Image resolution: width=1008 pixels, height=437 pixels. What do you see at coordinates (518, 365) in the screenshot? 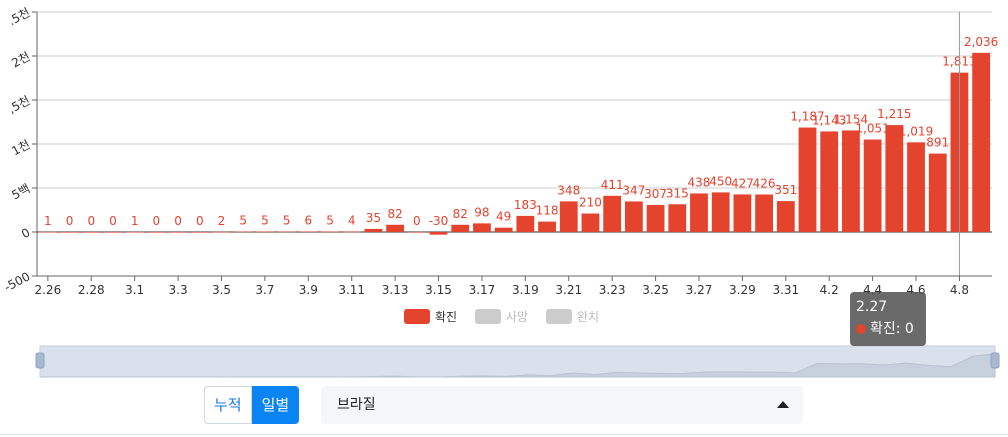
I see `zoom-preview-area` at bounding box center [518, 365].